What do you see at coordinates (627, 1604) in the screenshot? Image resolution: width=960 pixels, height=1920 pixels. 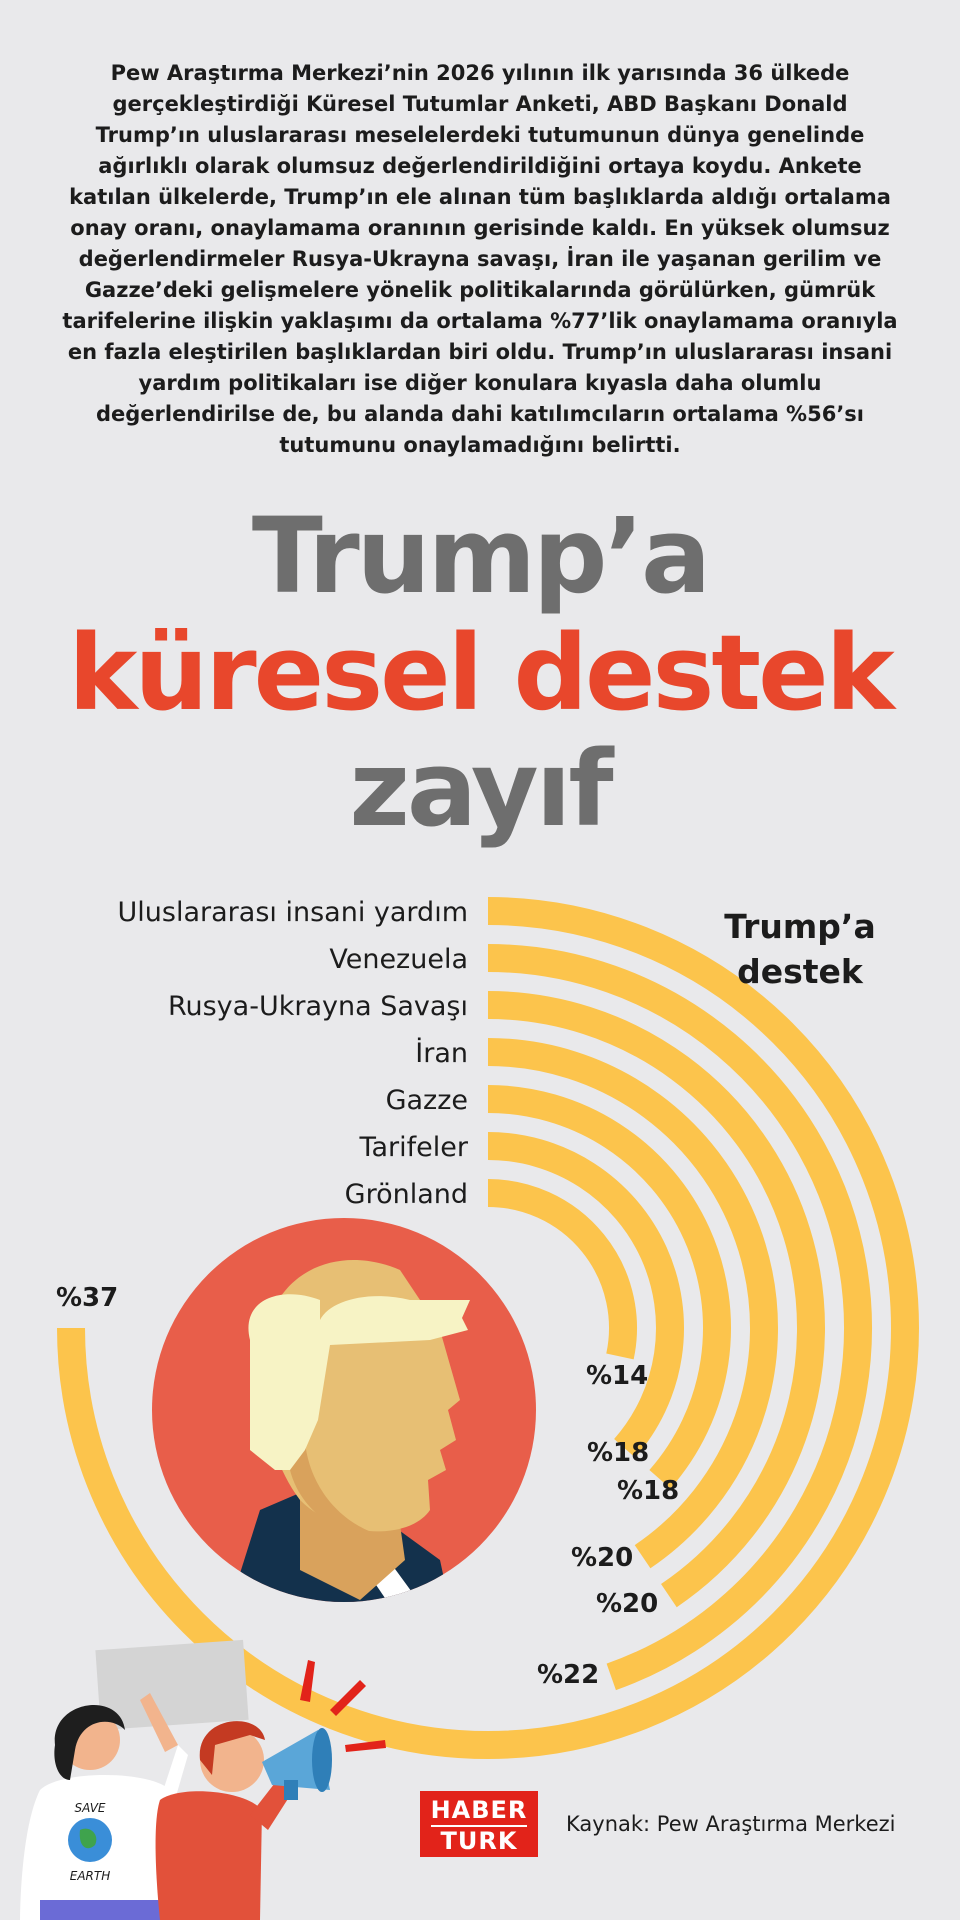 I see `value-label-3: %20` at bounding box center [627, 1604].